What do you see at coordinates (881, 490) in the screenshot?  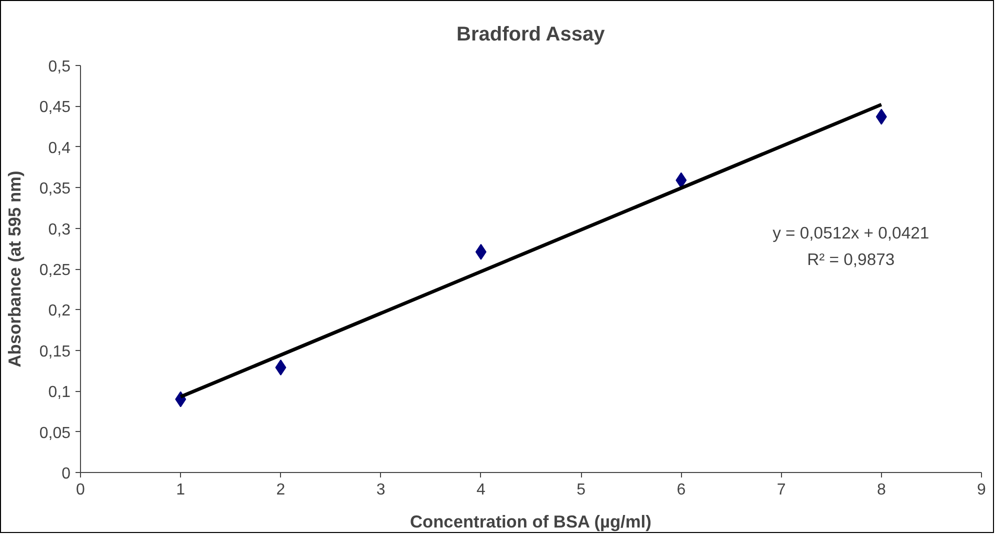 I see `x-tick-label: 8` at bounding box center [881, 490].